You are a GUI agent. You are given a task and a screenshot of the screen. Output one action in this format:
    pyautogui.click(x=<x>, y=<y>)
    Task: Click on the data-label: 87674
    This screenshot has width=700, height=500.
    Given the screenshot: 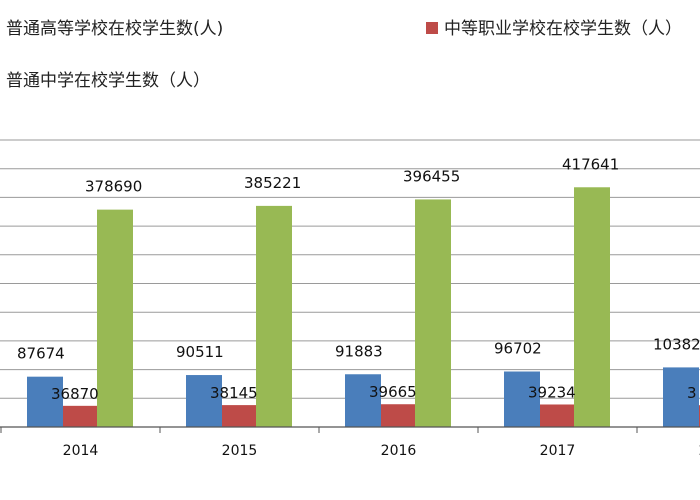 What is the action you would take?
    pyautogui.click(x=41, y=354)
    